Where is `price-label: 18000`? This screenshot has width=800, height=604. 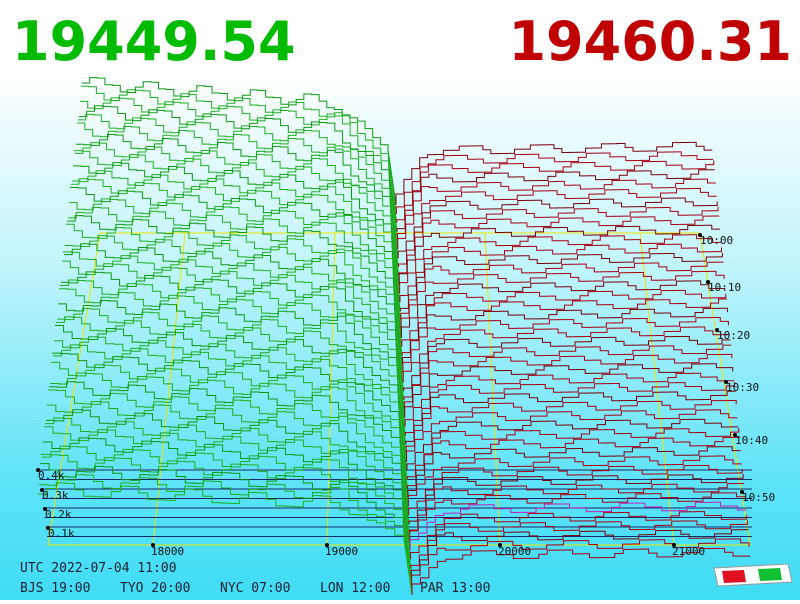
price-label: 18000 is located at coordinates (167, 551).